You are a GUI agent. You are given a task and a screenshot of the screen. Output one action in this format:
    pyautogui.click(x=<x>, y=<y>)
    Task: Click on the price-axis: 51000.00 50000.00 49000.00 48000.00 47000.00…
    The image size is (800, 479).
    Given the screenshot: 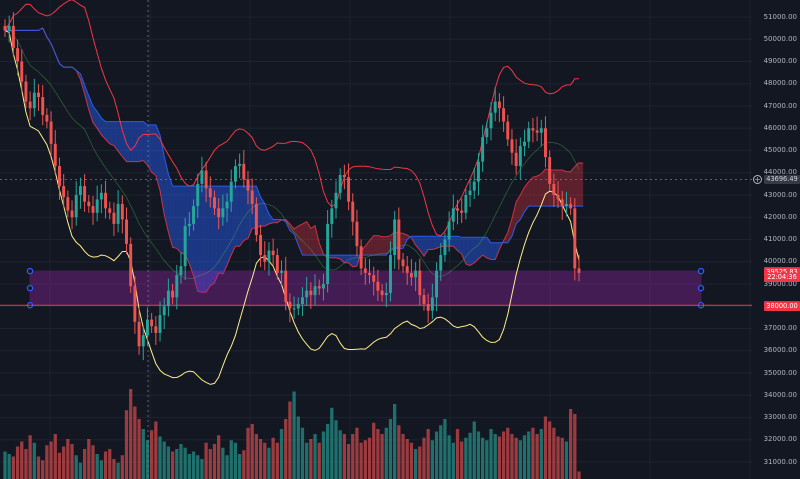 What is the action you would take?
    pyautogui.click(x=776, y=239)
    